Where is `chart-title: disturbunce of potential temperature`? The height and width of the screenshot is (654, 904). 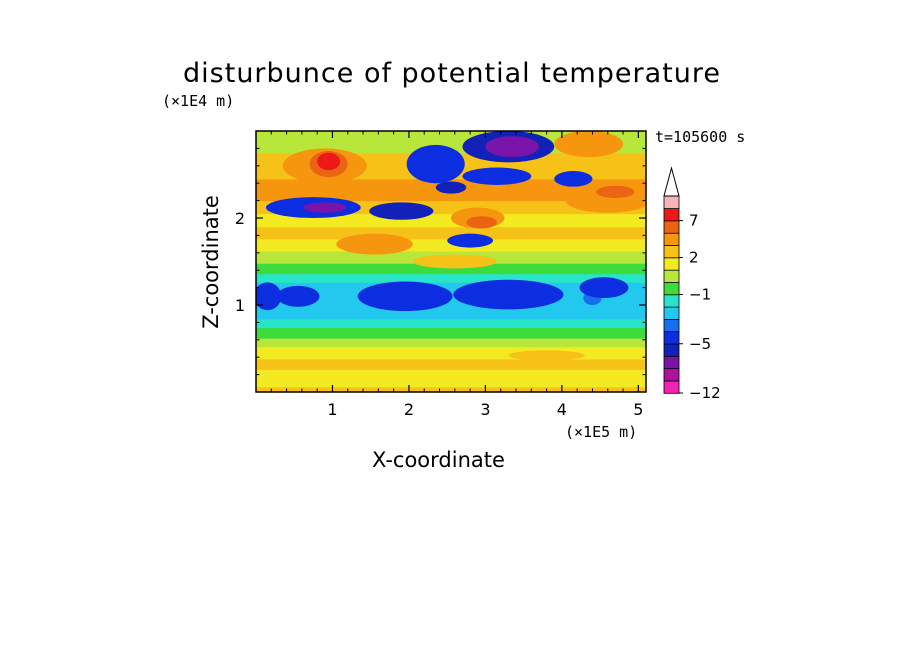
chart-title: disturbunce of potential temperature is located at coordinates (452, 73).